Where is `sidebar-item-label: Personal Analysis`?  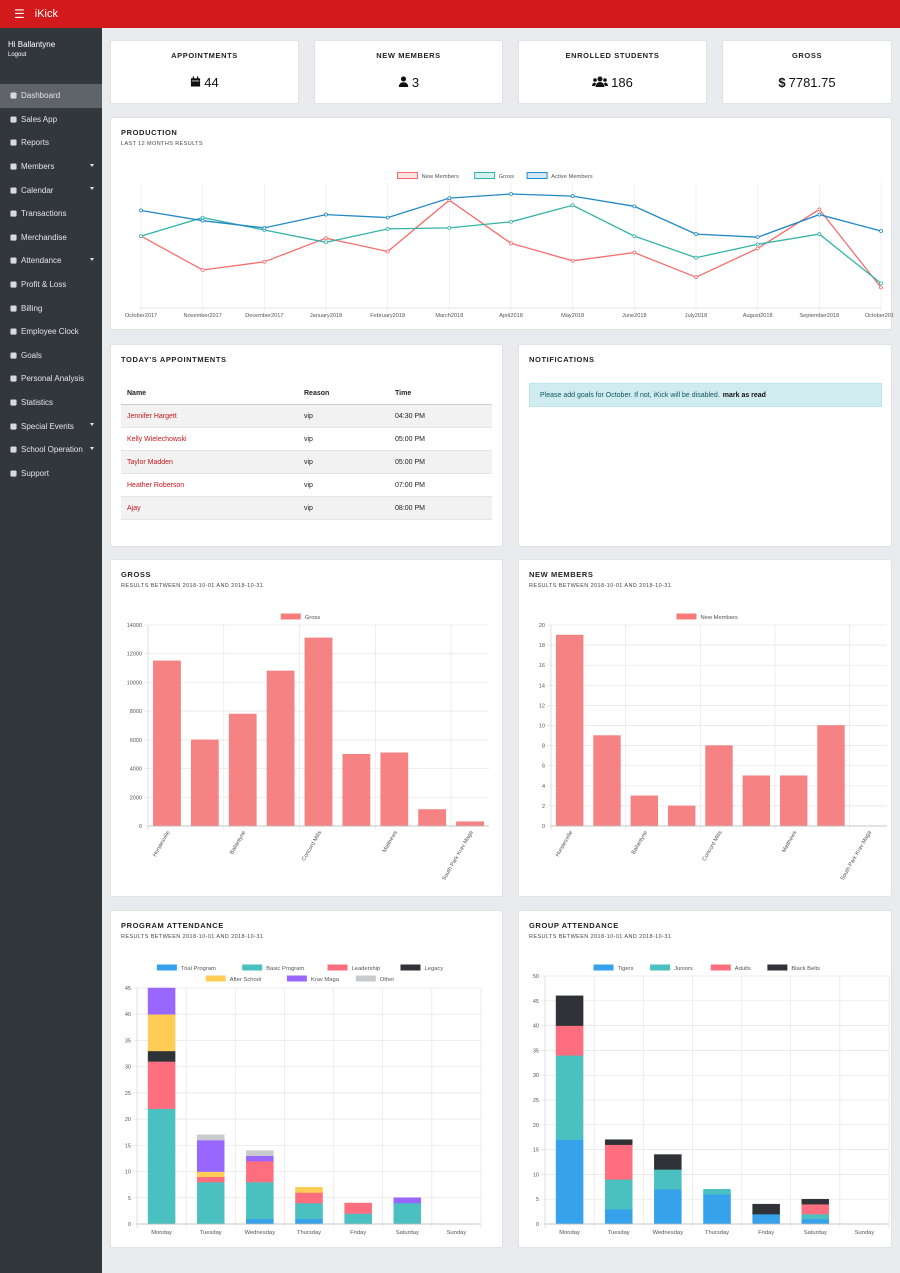 sidebar-item-label: Personal Analysis is located at coordinates (53, 379).